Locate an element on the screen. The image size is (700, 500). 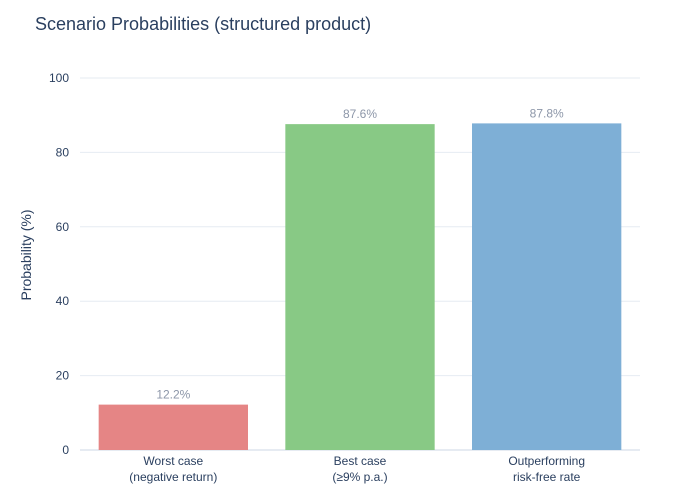
y-tick-label: 80 is located at coordinates (63, 152).